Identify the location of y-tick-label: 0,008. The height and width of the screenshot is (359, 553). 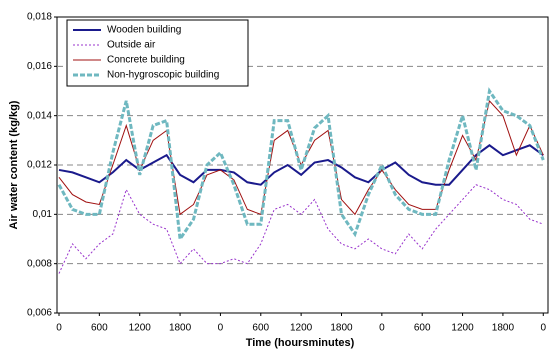
(39, 263).